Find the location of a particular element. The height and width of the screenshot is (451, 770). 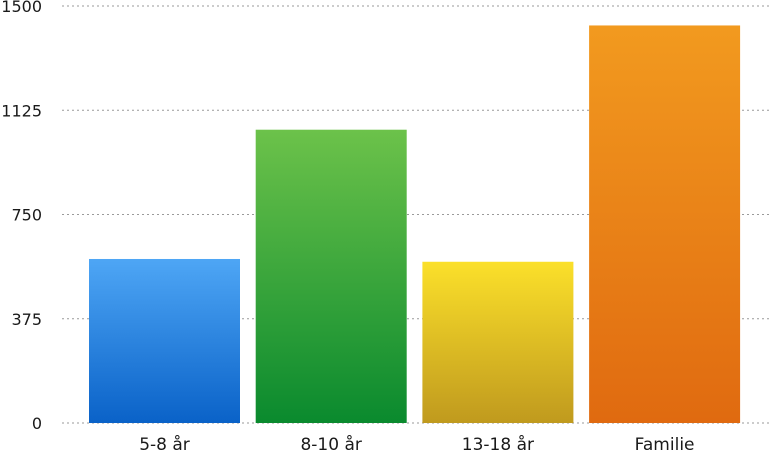

x-axis-labels: 5-8 år 8-10 år 13-18 år Familie is located at coordinates (416, 442).